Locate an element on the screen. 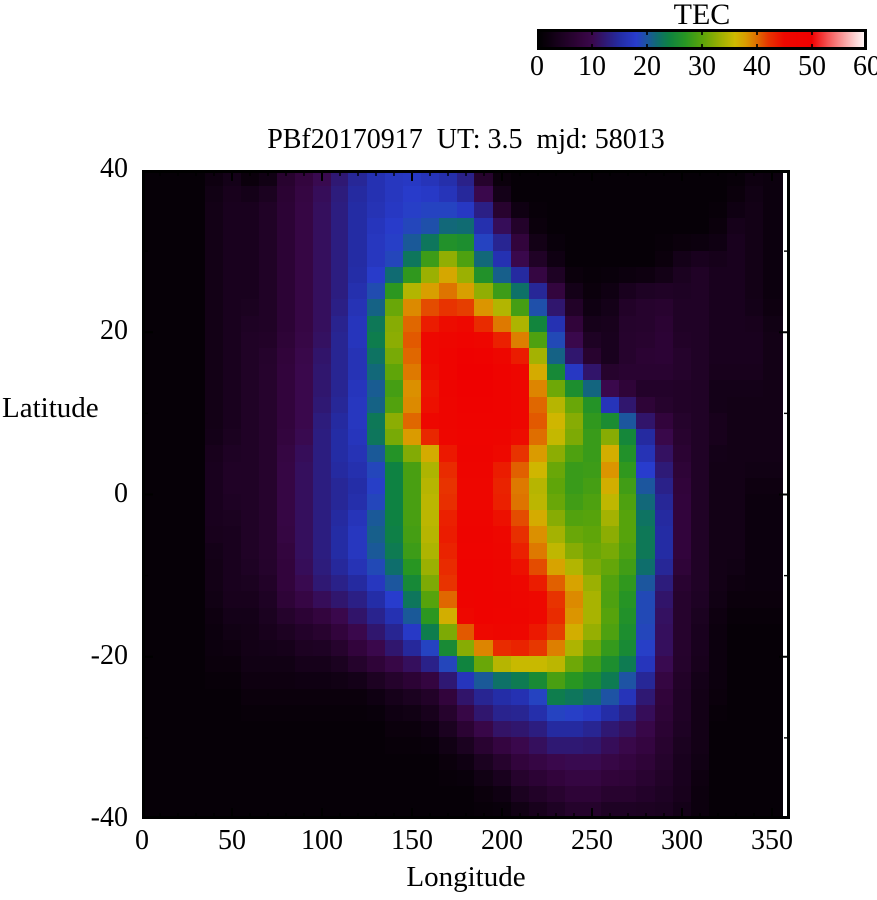 This screenshot has width=877, height=900. y-tick-label: -40 is located at coordinates (109, 817).